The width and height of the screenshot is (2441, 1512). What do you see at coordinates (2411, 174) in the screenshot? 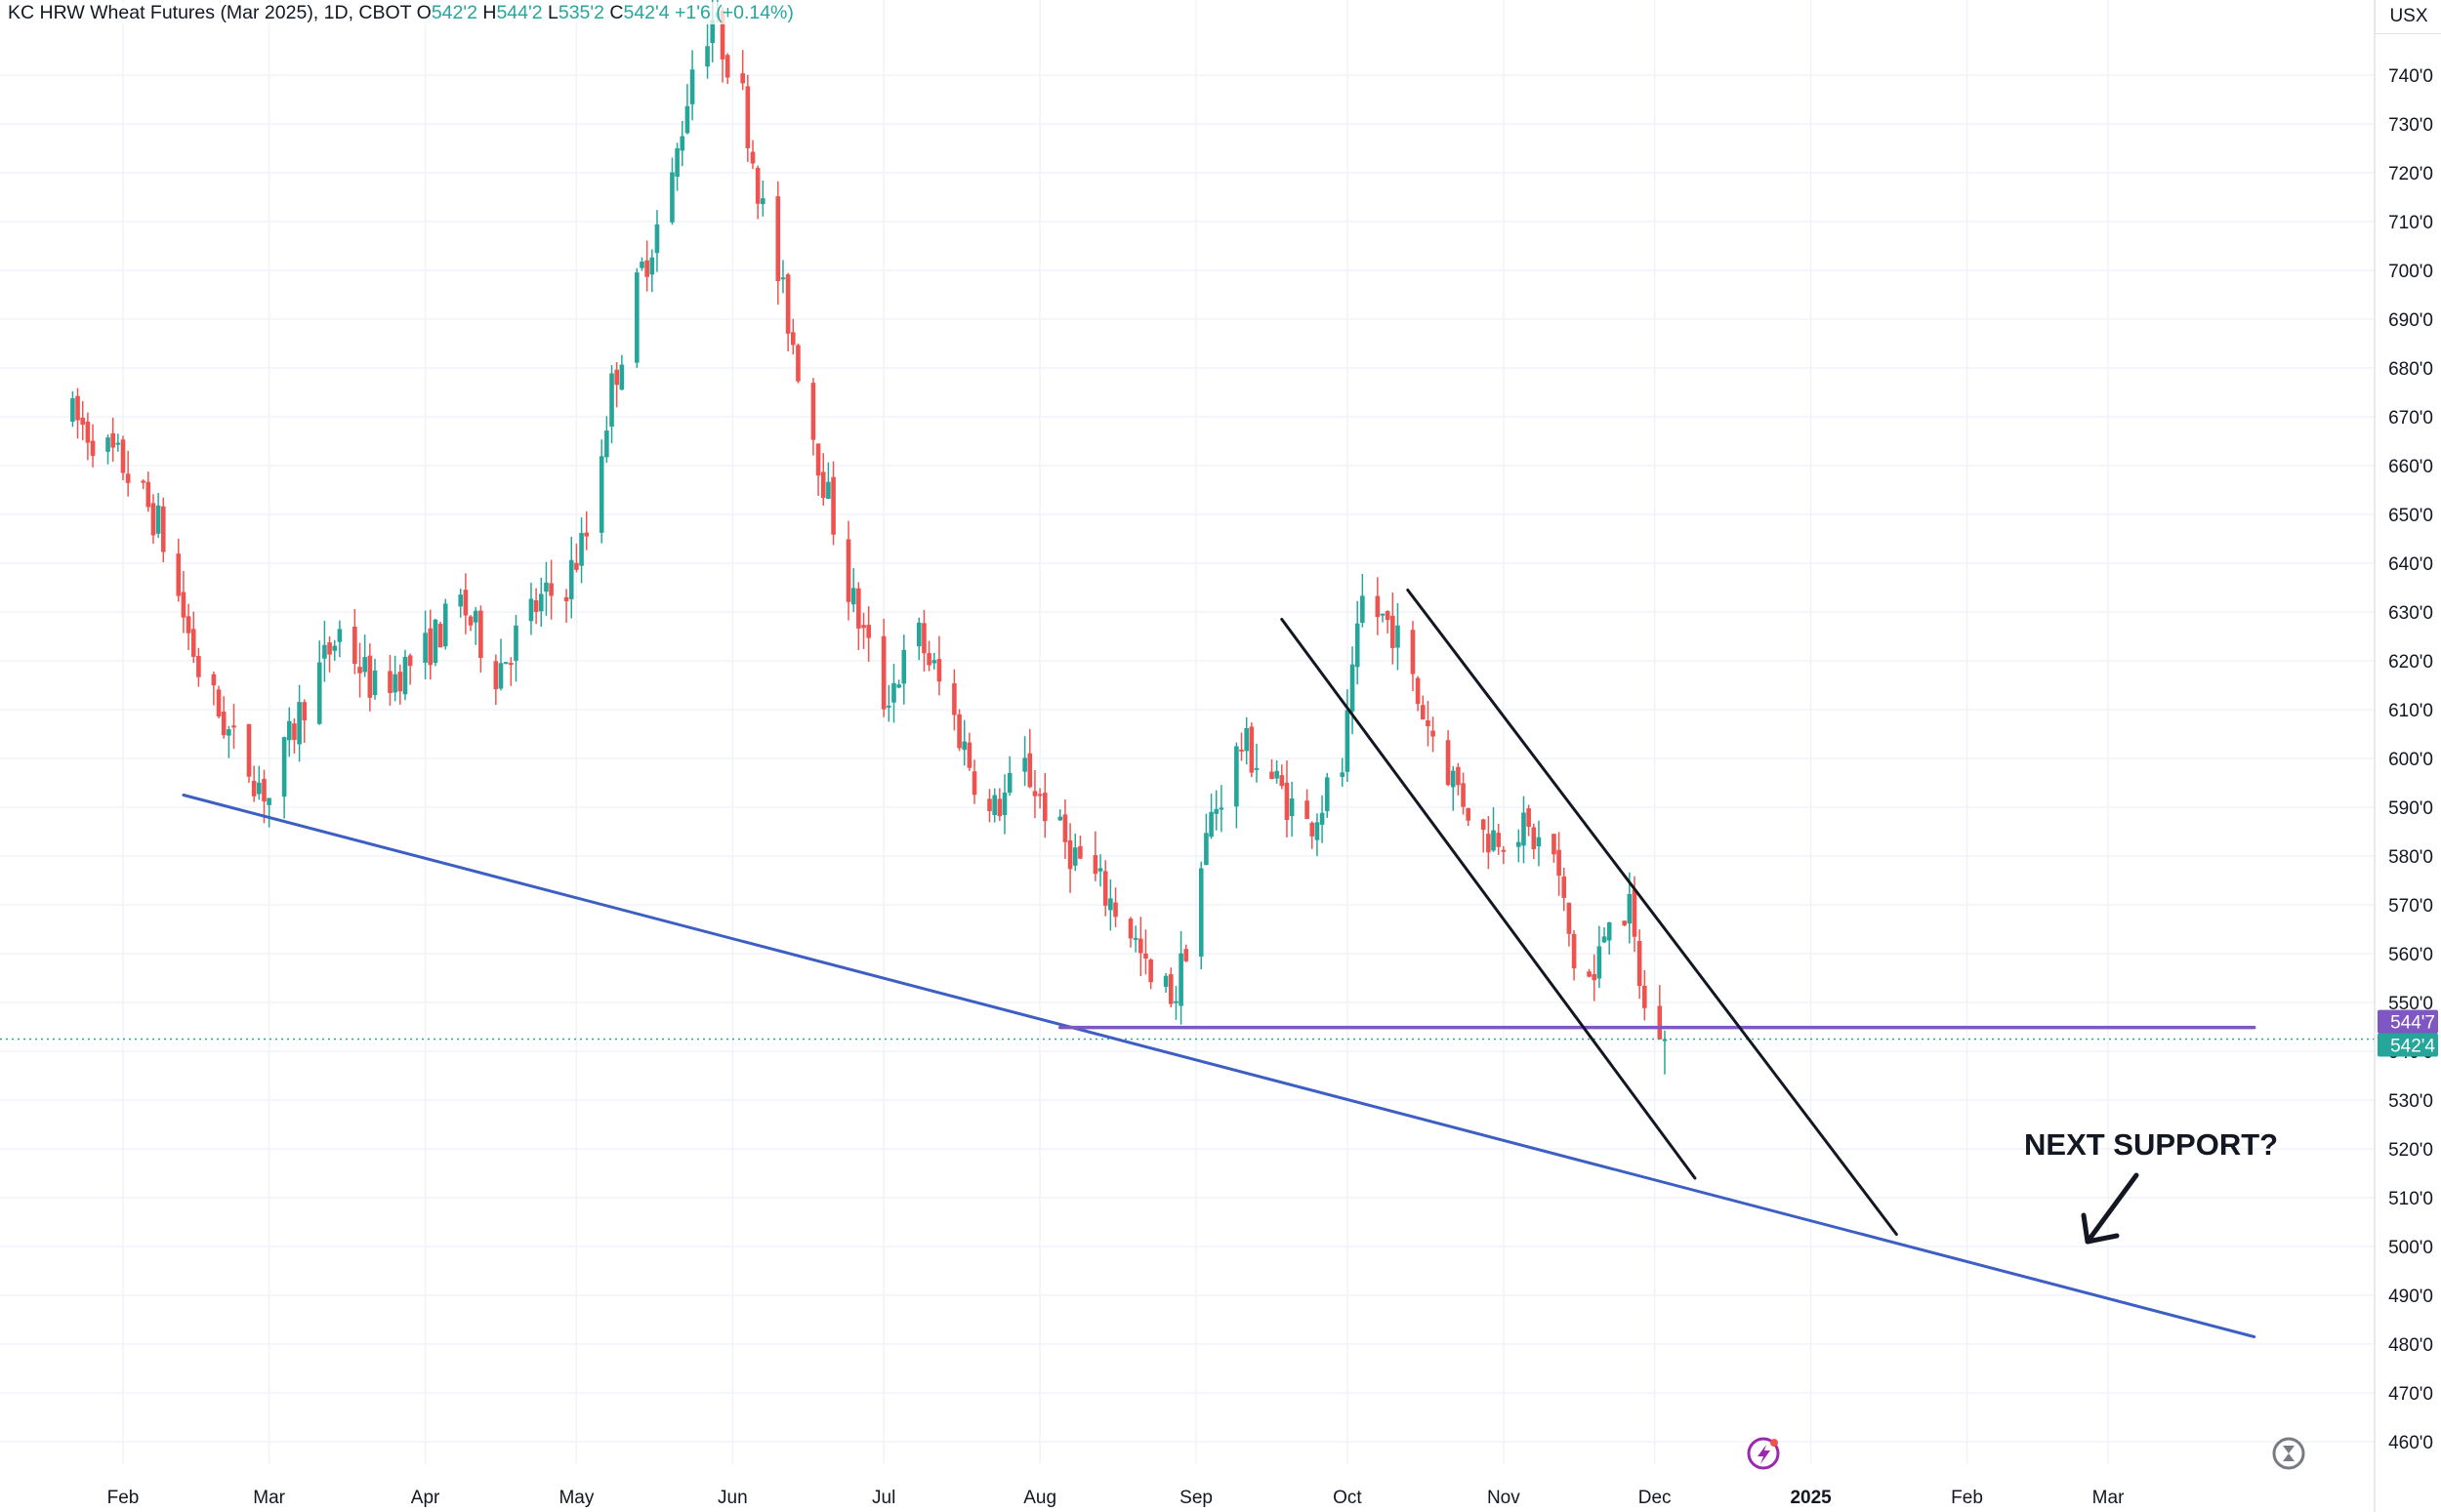
I see `y-tick-label: 720'0` at bounding box center [2411, 174].